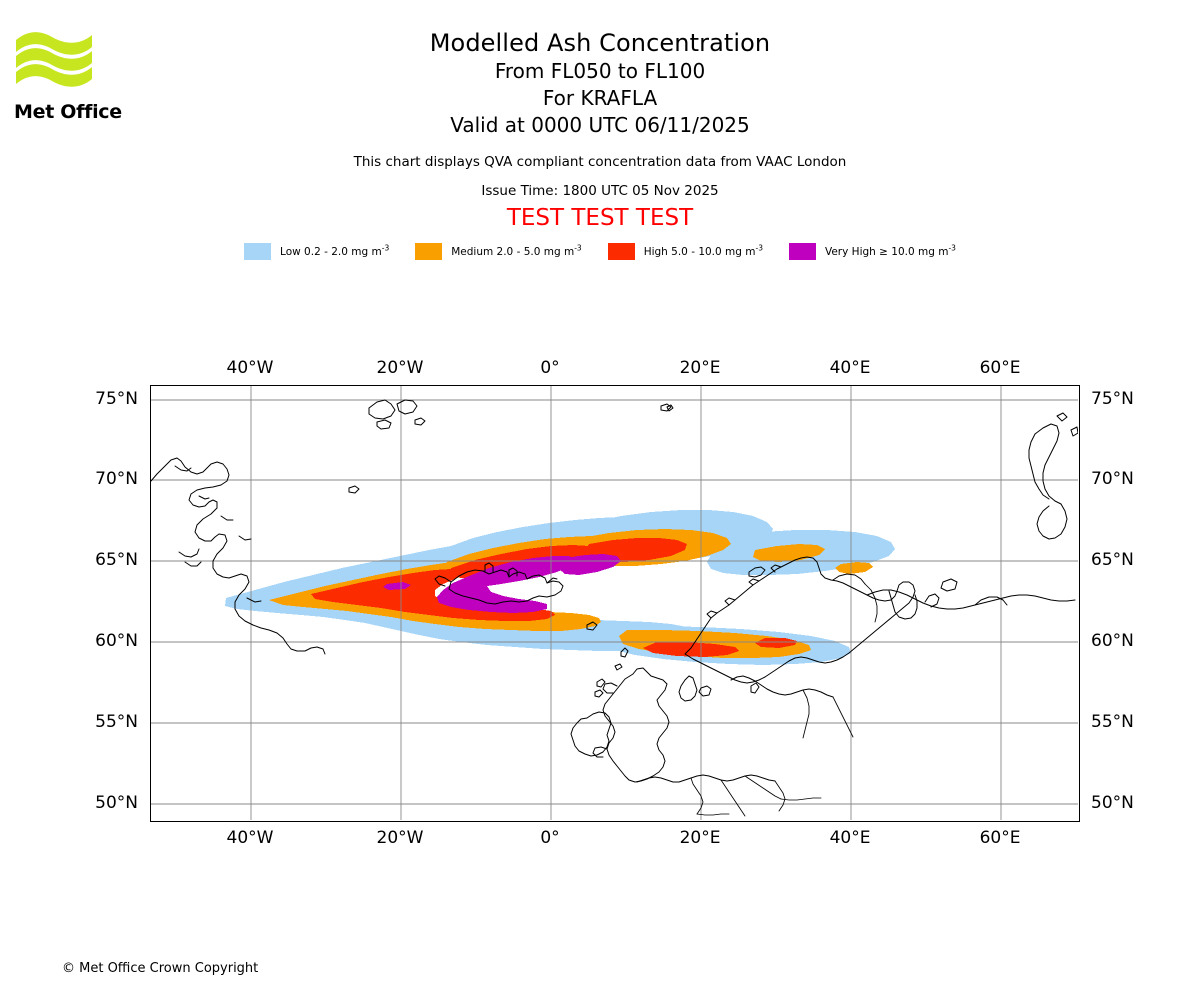 This screenshot has width=1200, height=1000. Describe the element at coordinates (1112, 560) in the screenshot. I see `lat-tick-right-65n: 65°N` at that location.